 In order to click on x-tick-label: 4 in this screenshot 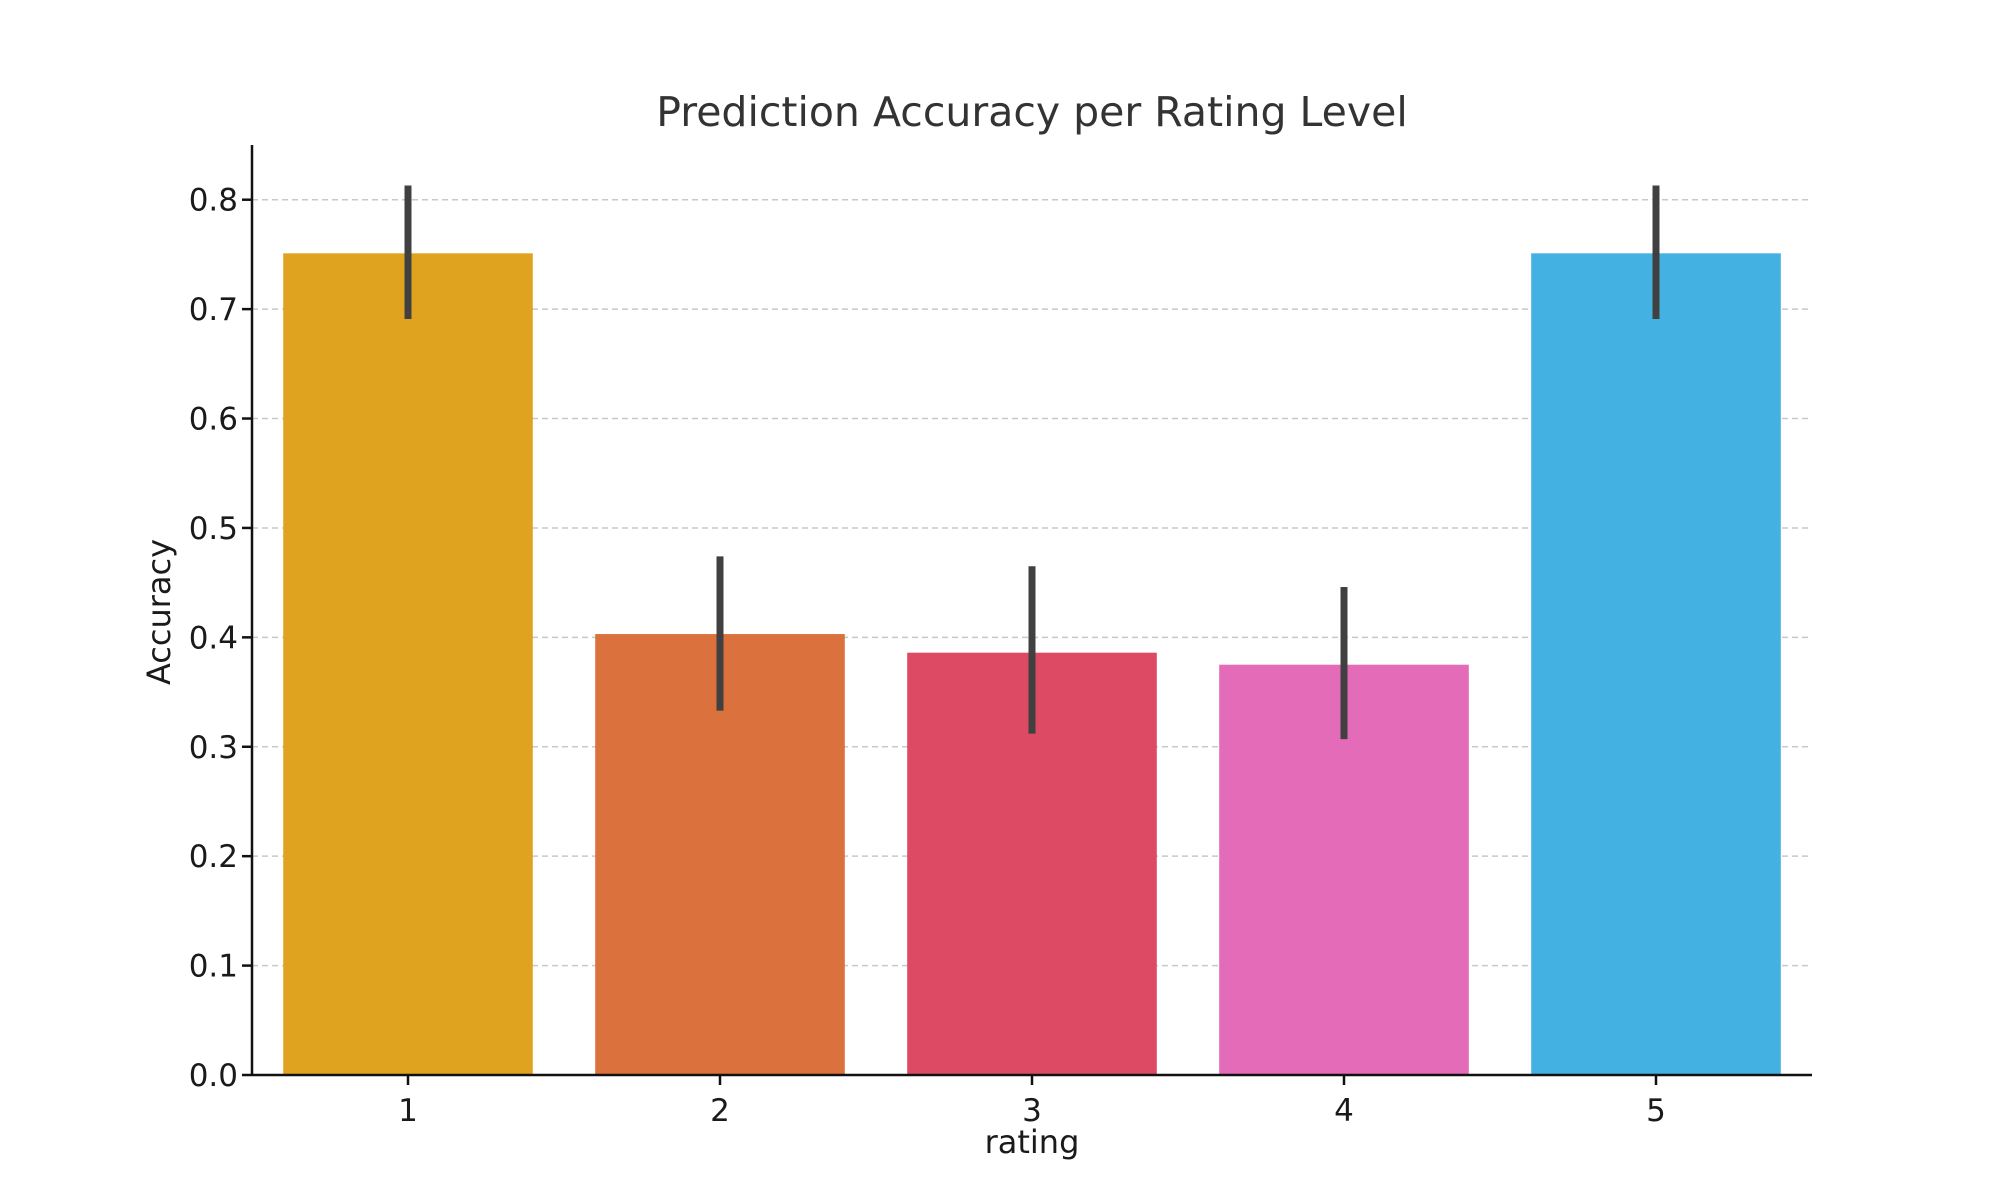, I will do `click(1344, 1111)`.